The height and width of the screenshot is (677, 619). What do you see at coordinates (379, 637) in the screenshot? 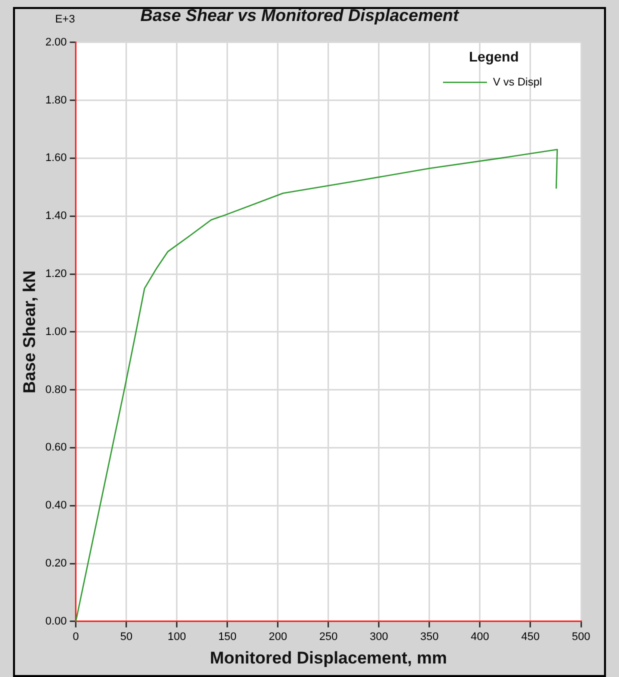
I see `x-tick-label: 300` at bounding box center [379, 637].